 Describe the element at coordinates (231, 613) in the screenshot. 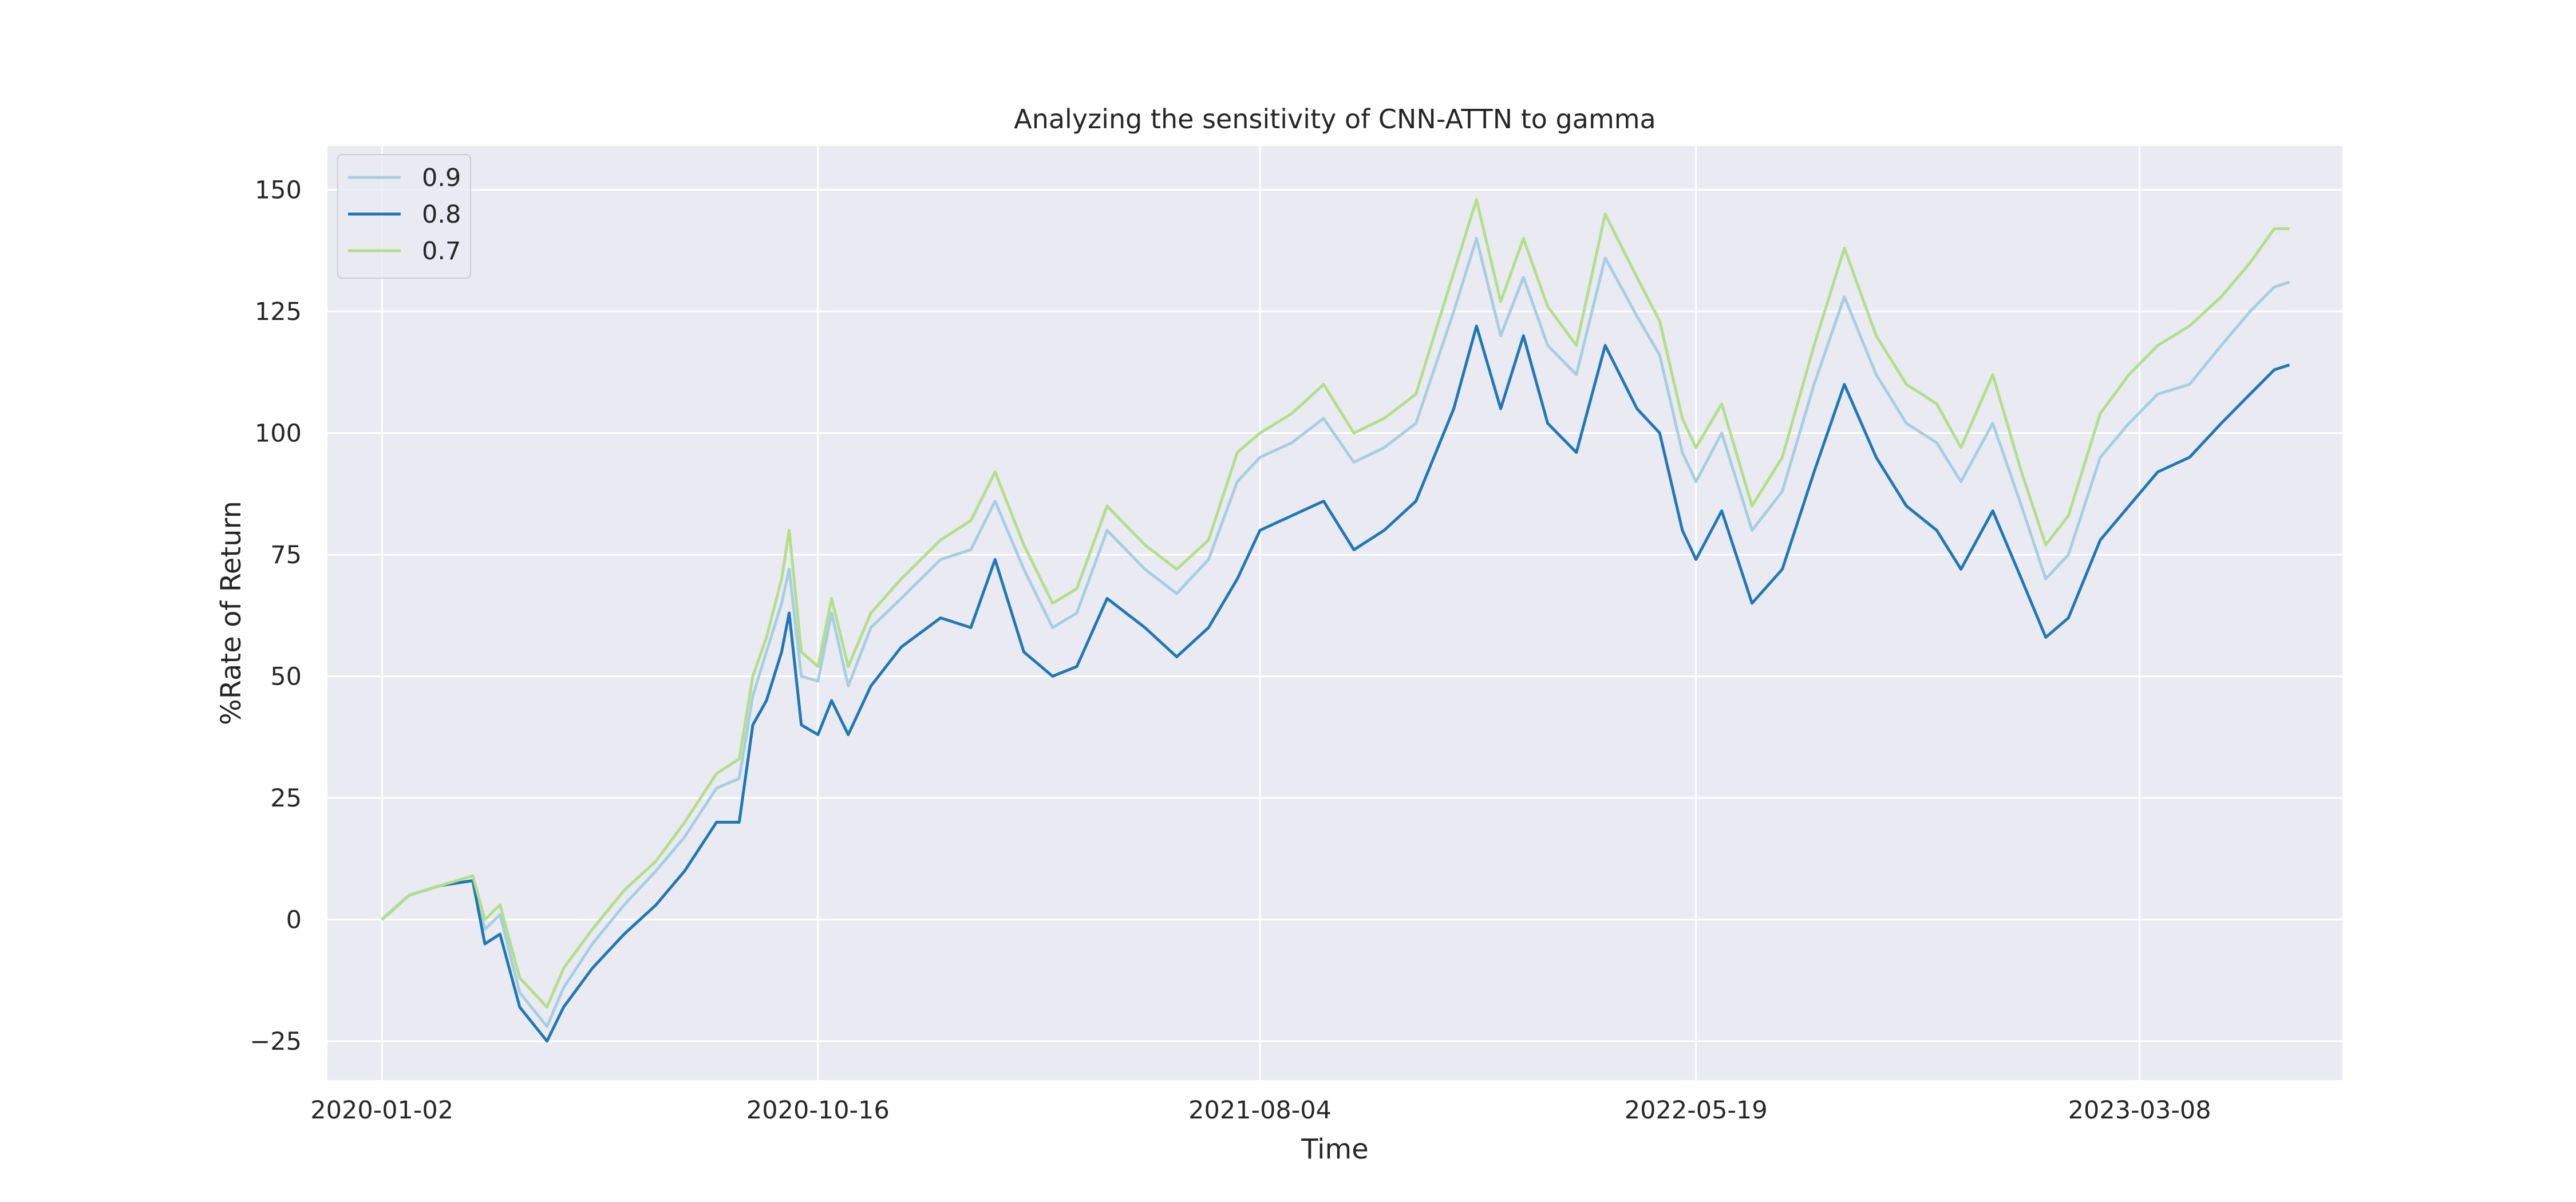

I see `y-axis-label: %Rate of Return` at that location.